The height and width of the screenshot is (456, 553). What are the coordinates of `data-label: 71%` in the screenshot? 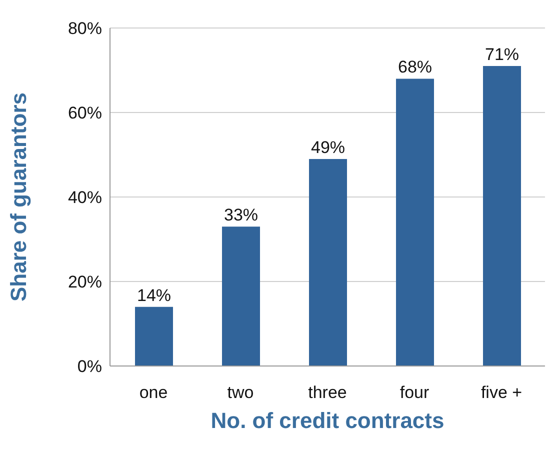 It's located at (502, 54).